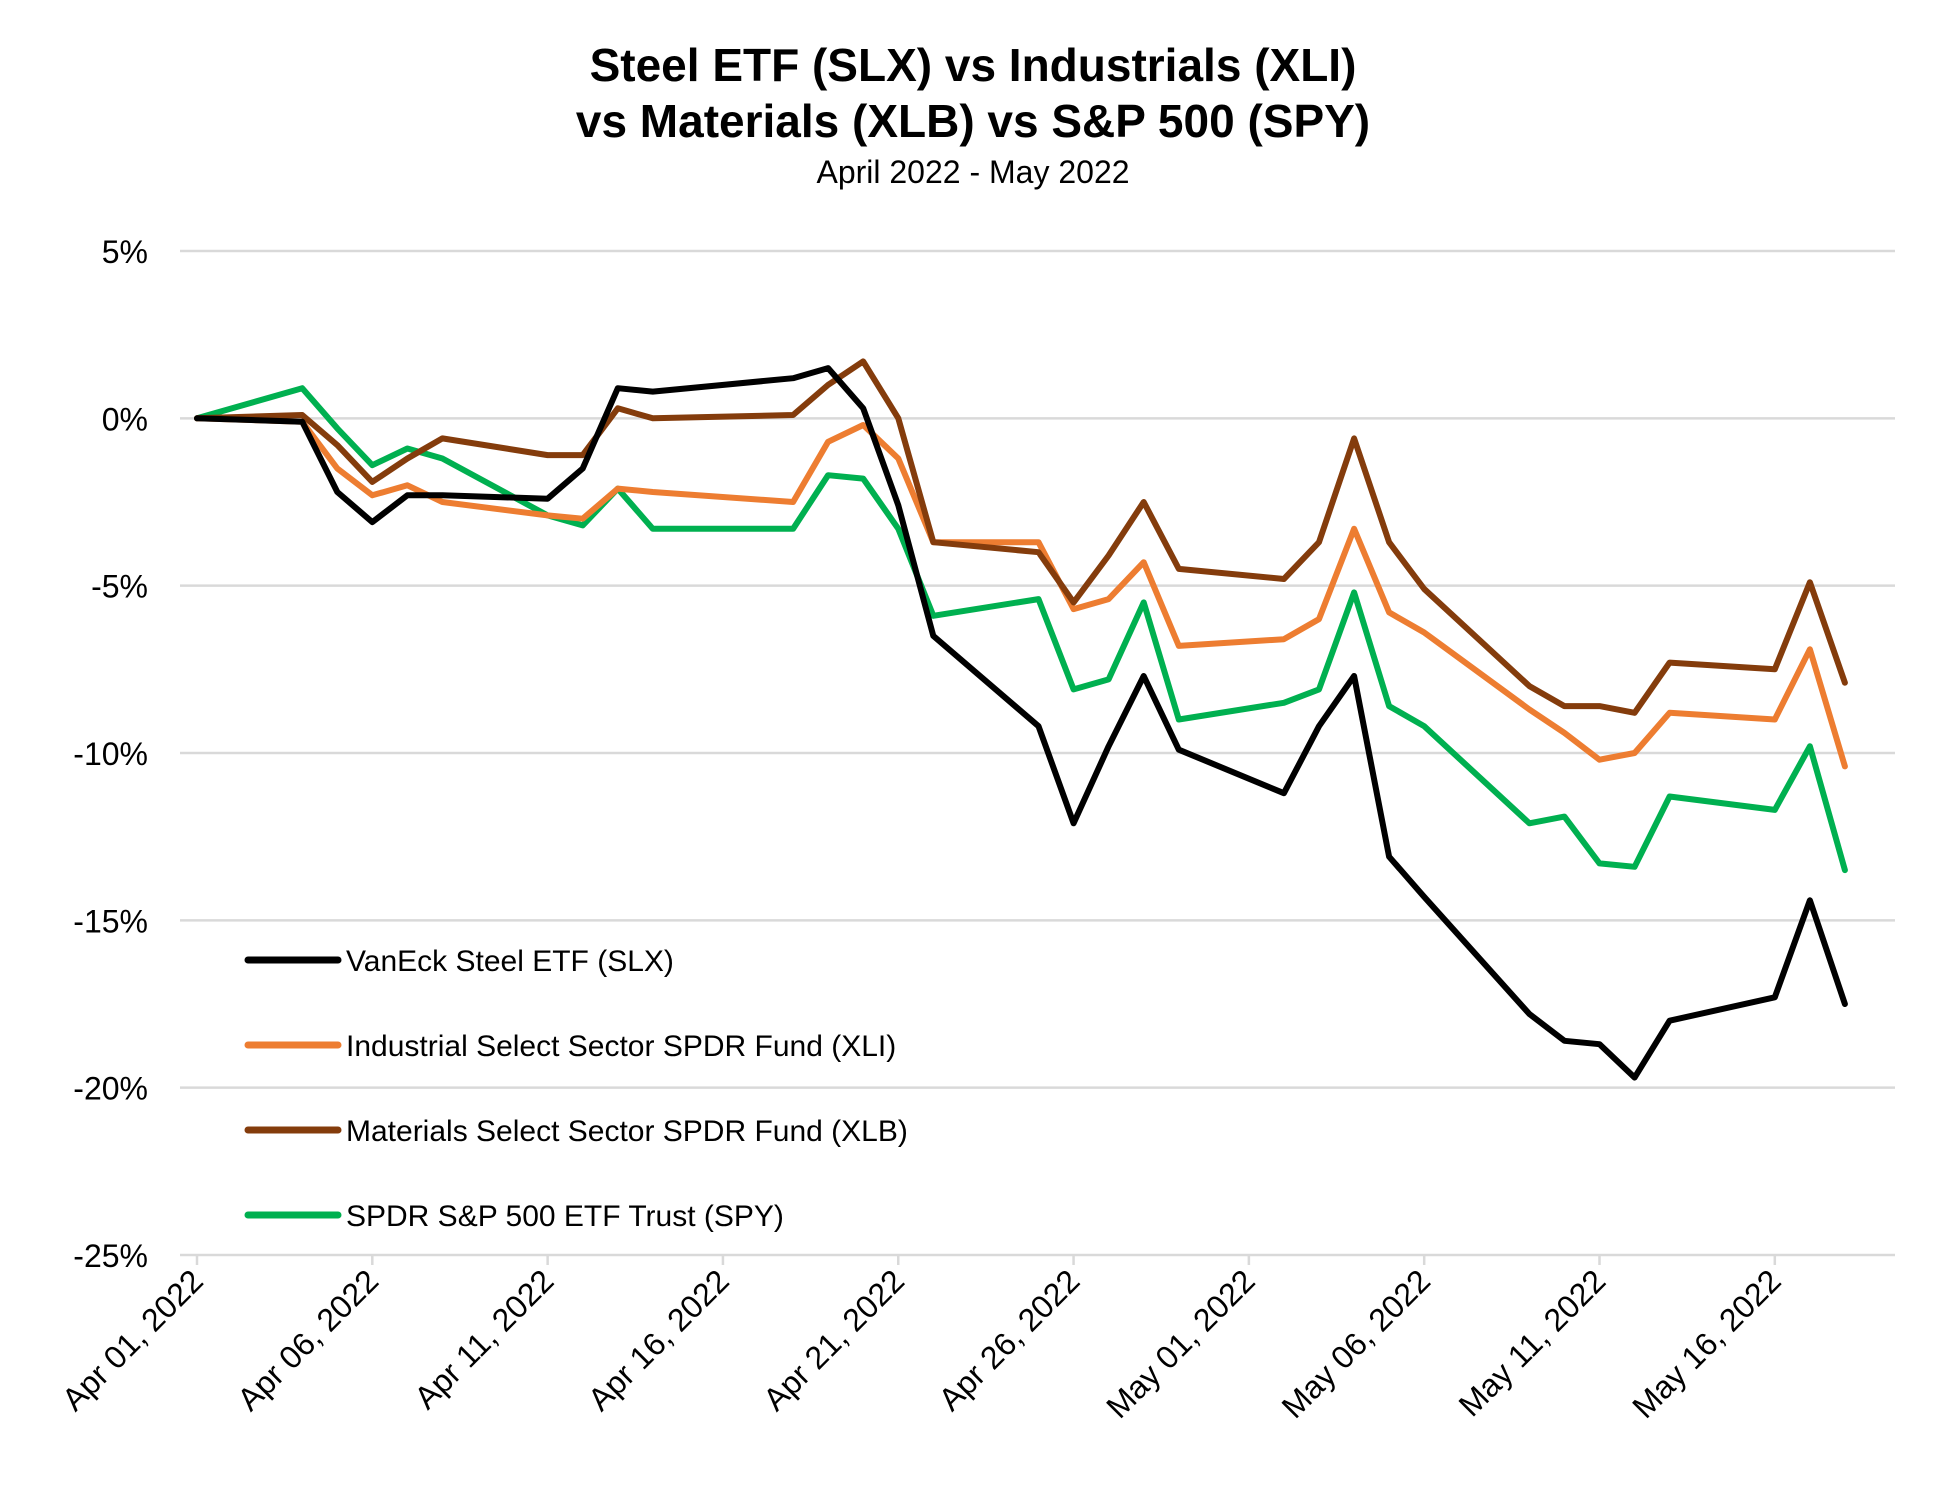 Image resolution: width=1946 pixels, height=1485 pixels. Describe the element at coordinates (1532, 1342) in the screenshot. I see `x-tick-label: May 11, 2022` at that location.